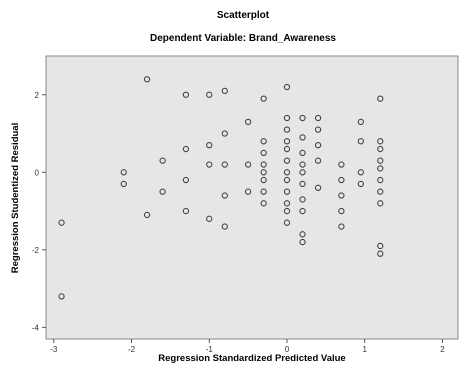 The image size is (462, 368). I want to click on y-tick-label: 2, so click(37, 95).